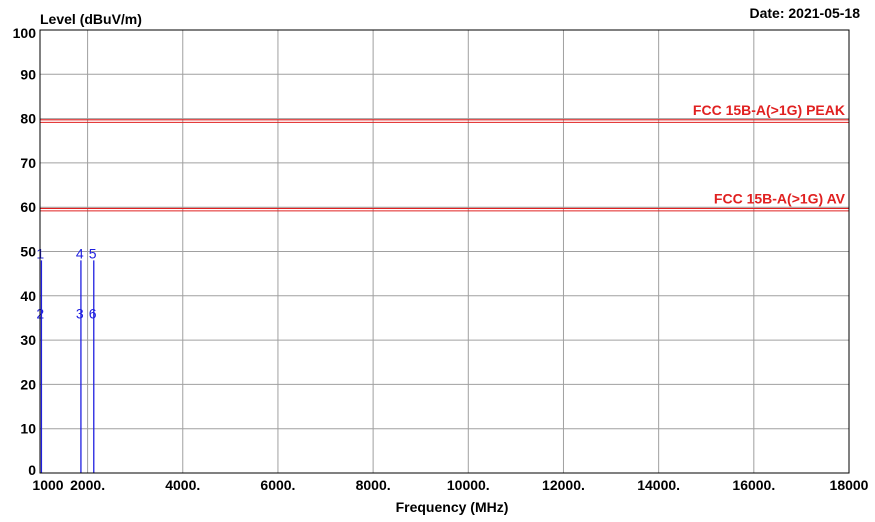 Image resolution: width=875 pixels, height=522 pixels. Describe the element at coordinates (28, 163) in the screenshot. I see `y-tick-label: 70` at that location.